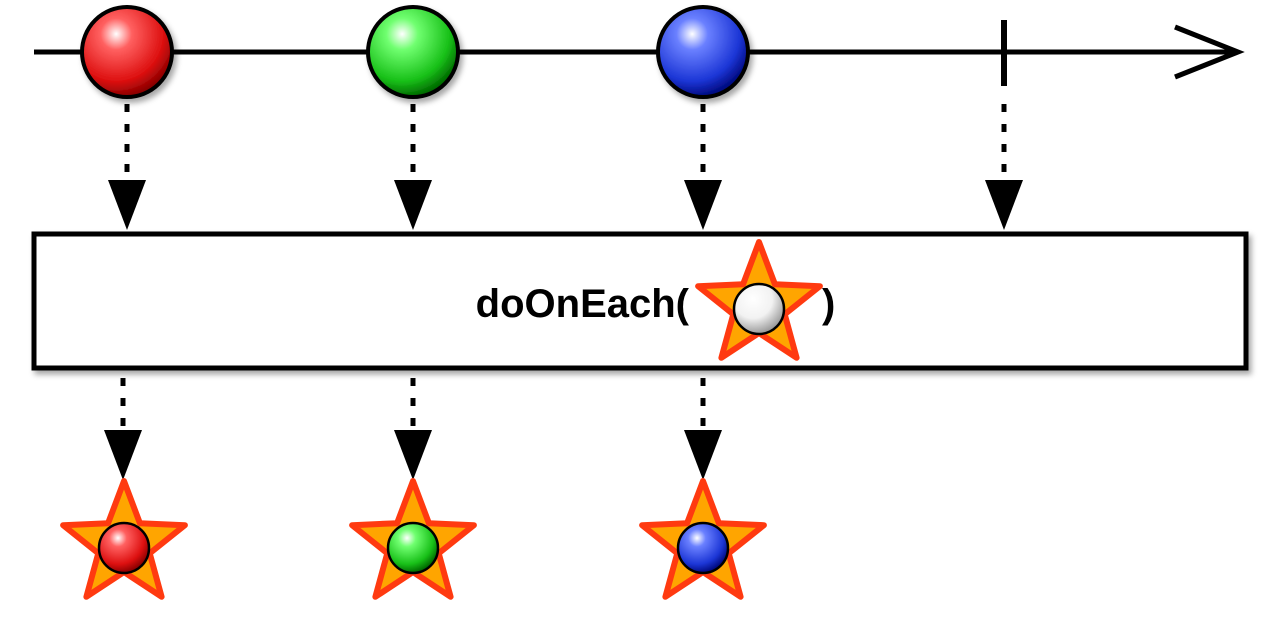  I want to click on white-marble-star-icon, so click(759, 300).